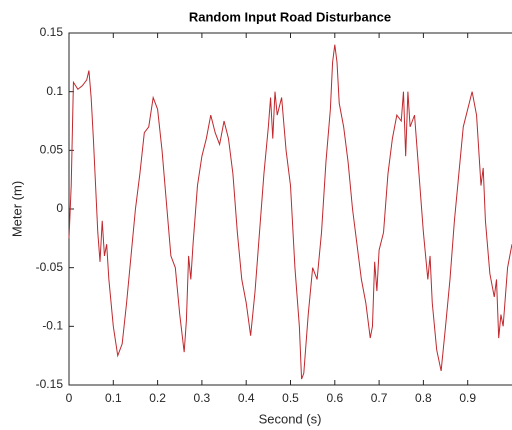 This screenshot has width=512, height=430. What do you see at coordinates (246, 398) in the screenshot?
I see `x-tick-label: 0.4` at bounding box center [246, 398].